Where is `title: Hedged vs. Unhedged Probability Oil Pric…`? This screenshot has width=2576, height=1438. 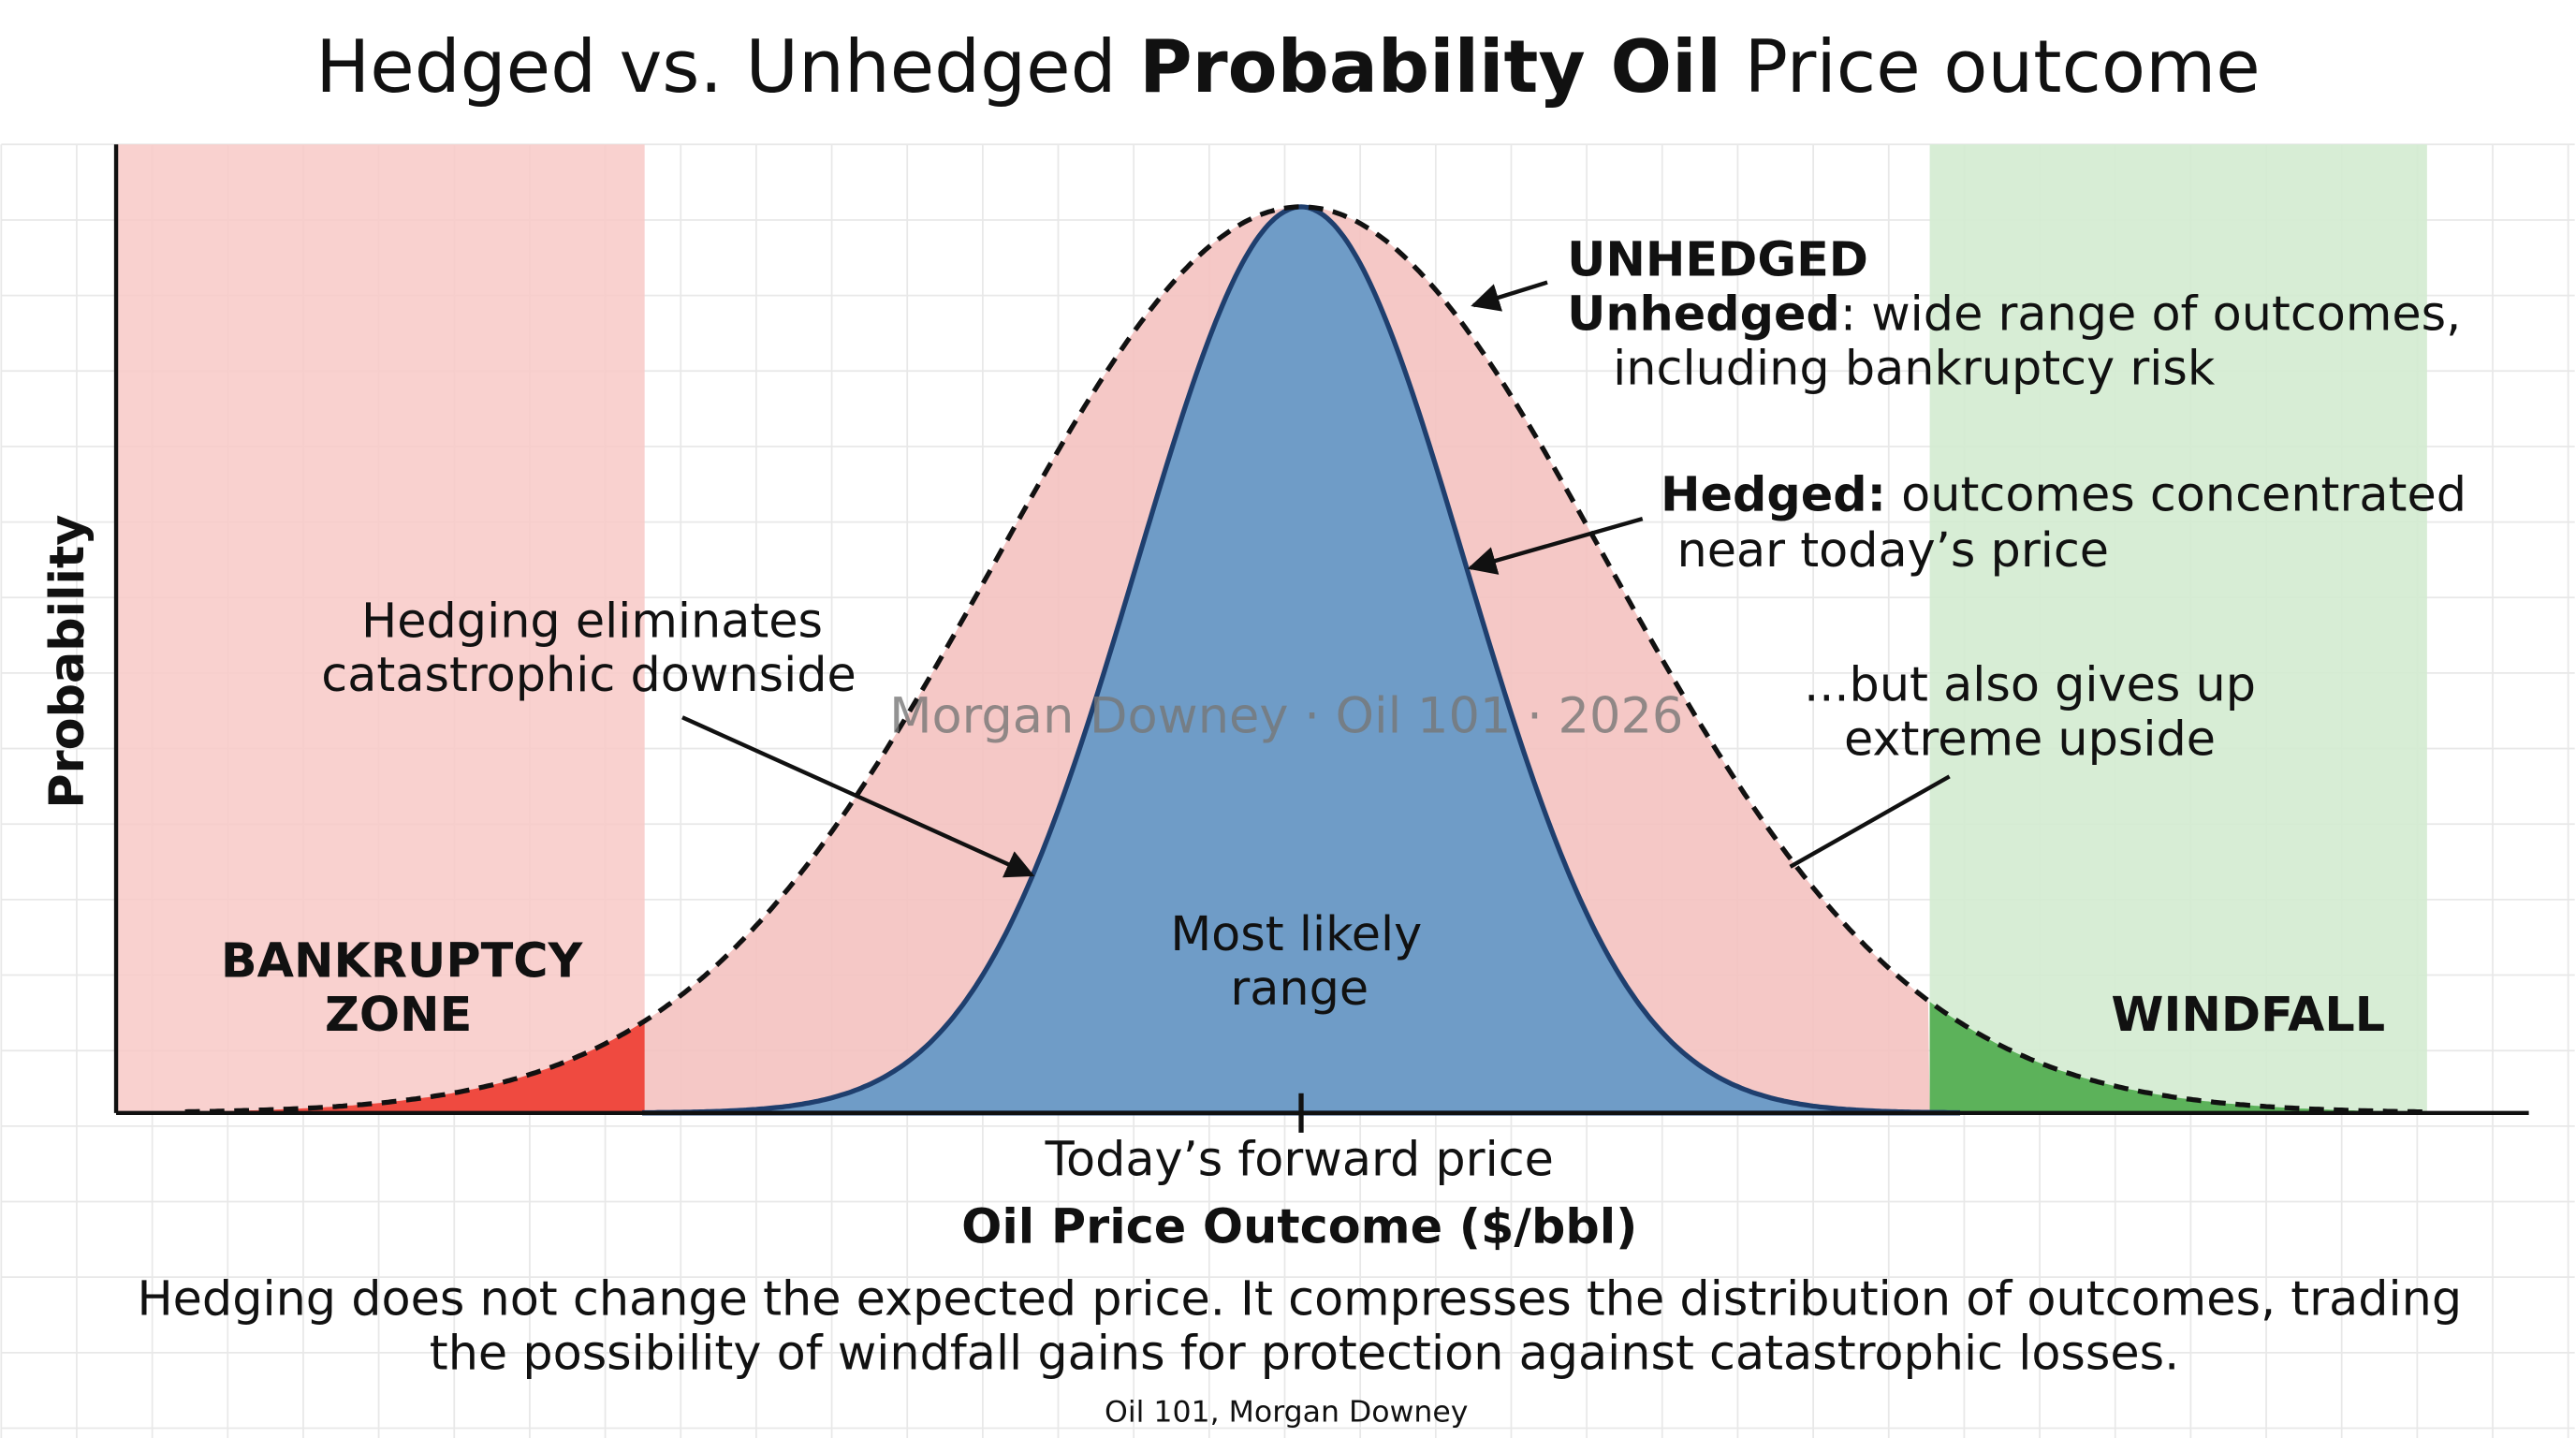 title: Hedged vs. Unhedged Probability Oil Pric… is located at coordinates (1287, 67).